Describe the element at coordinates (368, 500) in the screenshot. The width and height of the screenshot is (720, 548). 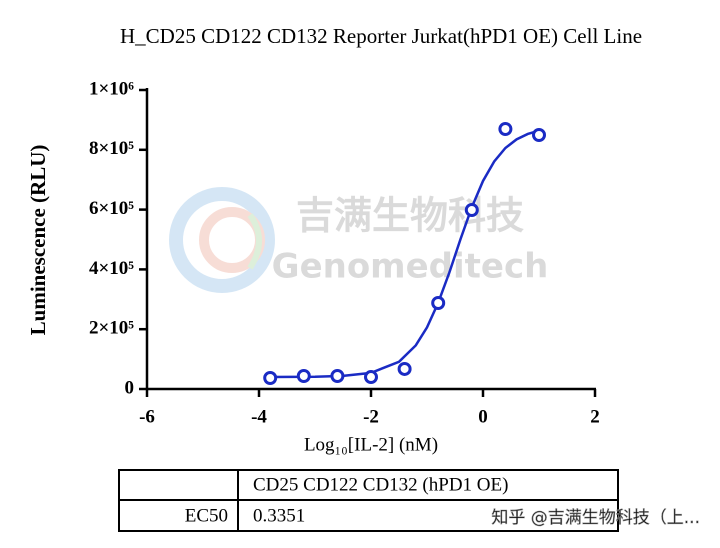
I see `table` at that location.